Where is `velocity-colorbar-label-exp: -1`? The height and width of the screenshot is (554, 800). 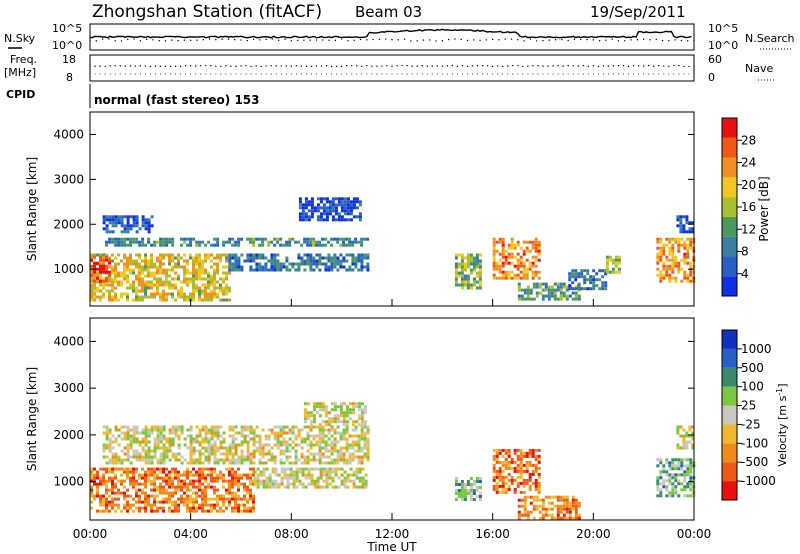 velocity-colorbar-label-exp: -1 is located at coordinates (779, 392).